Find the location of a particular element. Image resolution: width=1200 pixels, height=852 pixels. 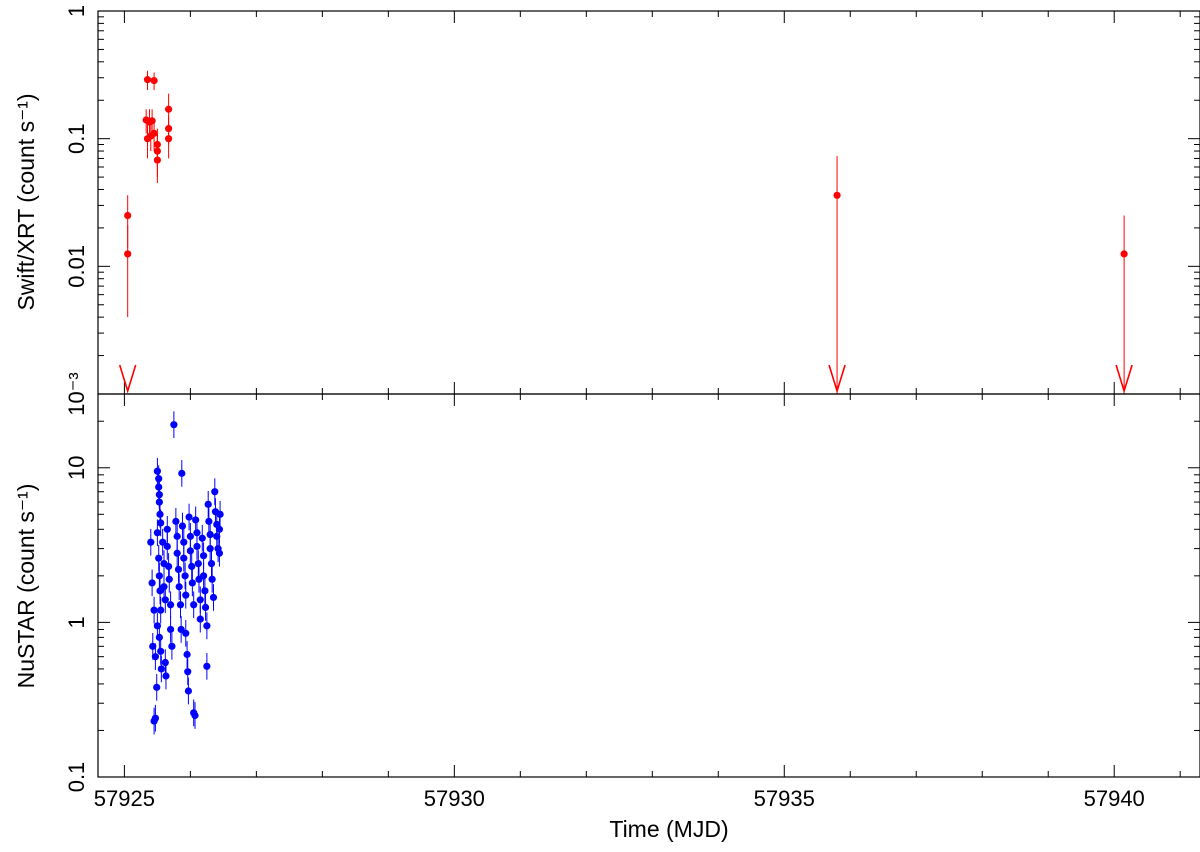

top-y-axis-label: Swift/XRT (count s⁻¹) is located at coordinates (26, 201).